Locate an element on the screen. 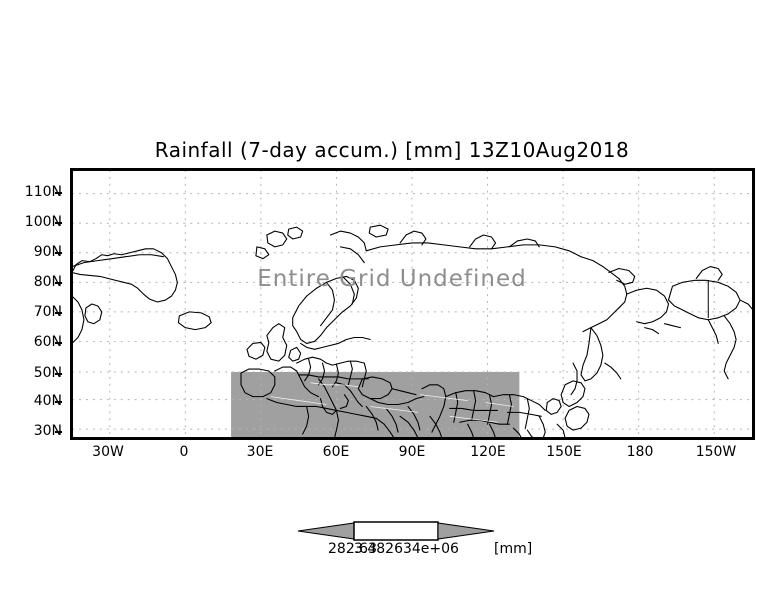 The width and height of the screenshot is (784, 612). y-tick-label-60n: 60N is located at coordinates (47, 342).